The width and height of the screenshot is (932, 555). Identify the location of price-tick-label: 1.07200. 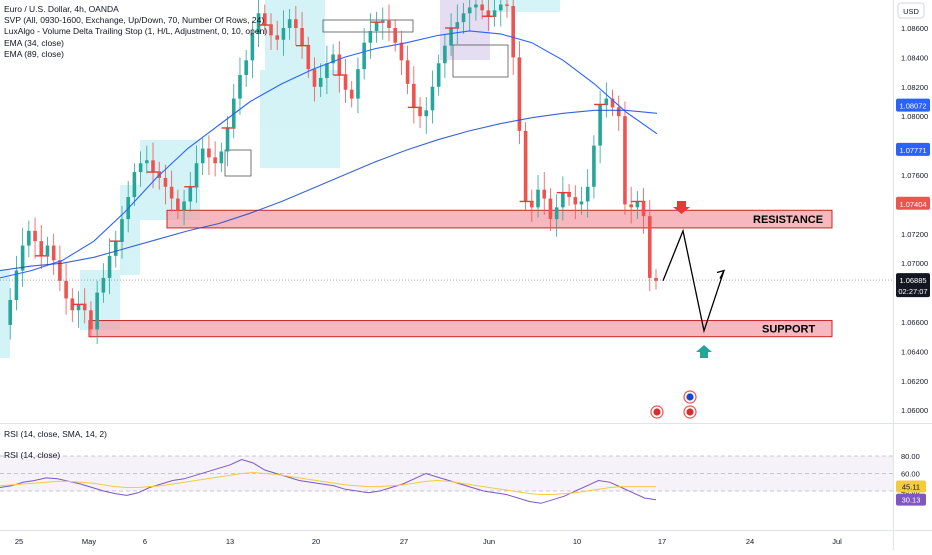
(914, 234).